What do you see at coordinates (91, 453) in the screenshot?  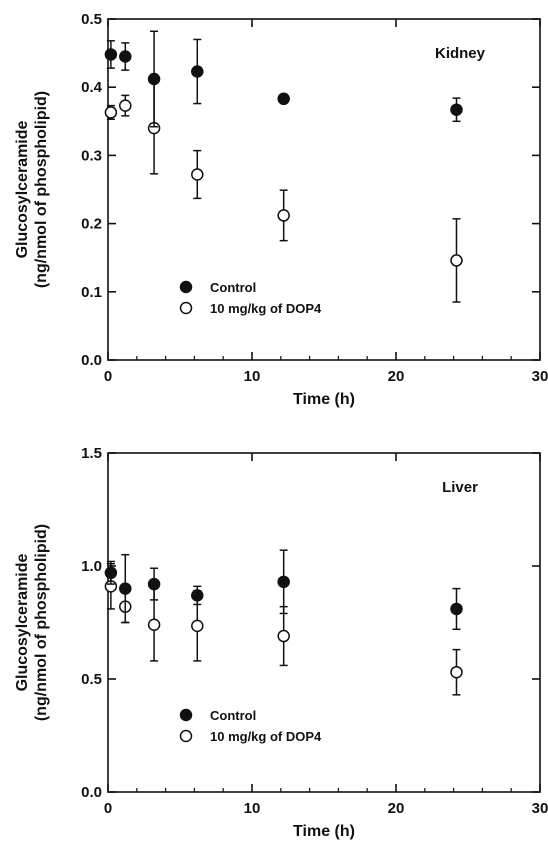 I see `y-tick-label: 1.5` at bounding box center [91, 453].